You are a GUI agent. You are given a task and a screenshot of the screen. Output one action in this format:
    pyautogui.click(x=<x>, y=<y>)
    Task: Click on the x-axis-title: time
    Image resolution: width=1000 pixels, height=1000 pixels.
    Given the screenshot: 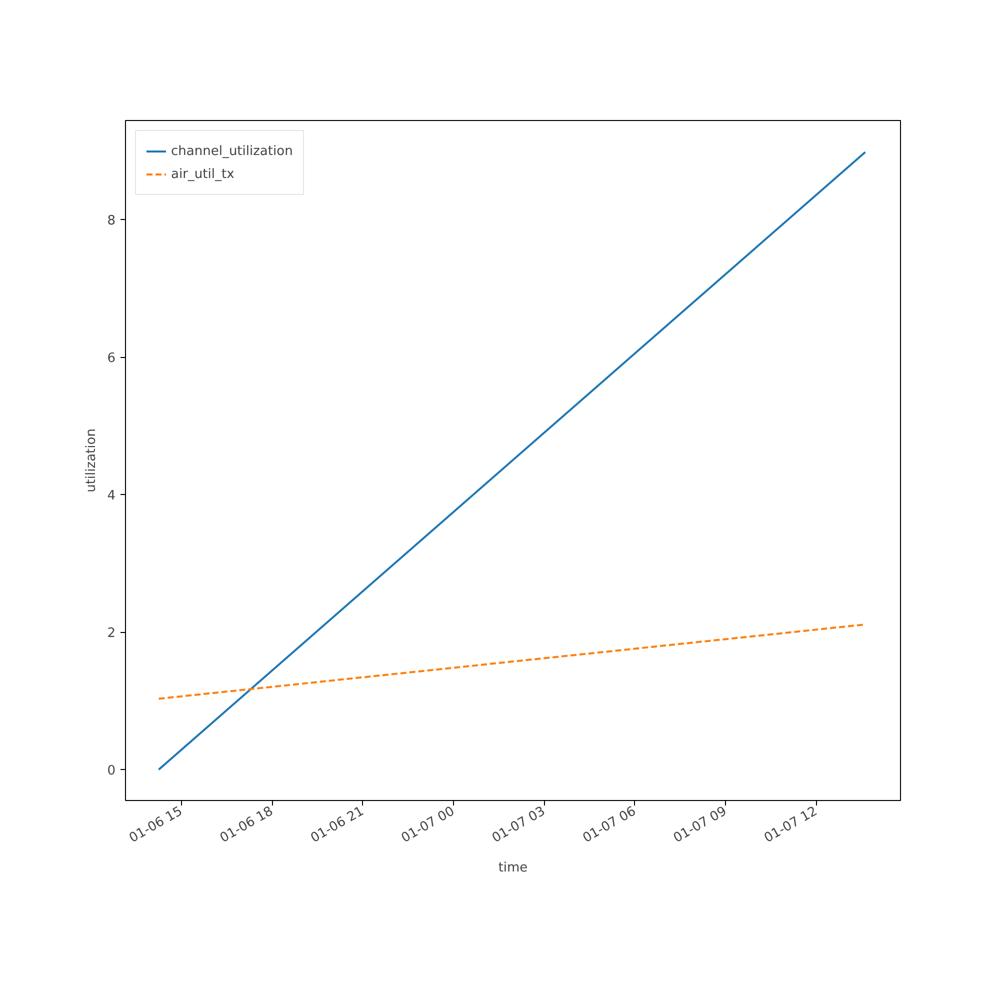 What is the action you would take?
    pyautogui.click(x=513, y=868)
    